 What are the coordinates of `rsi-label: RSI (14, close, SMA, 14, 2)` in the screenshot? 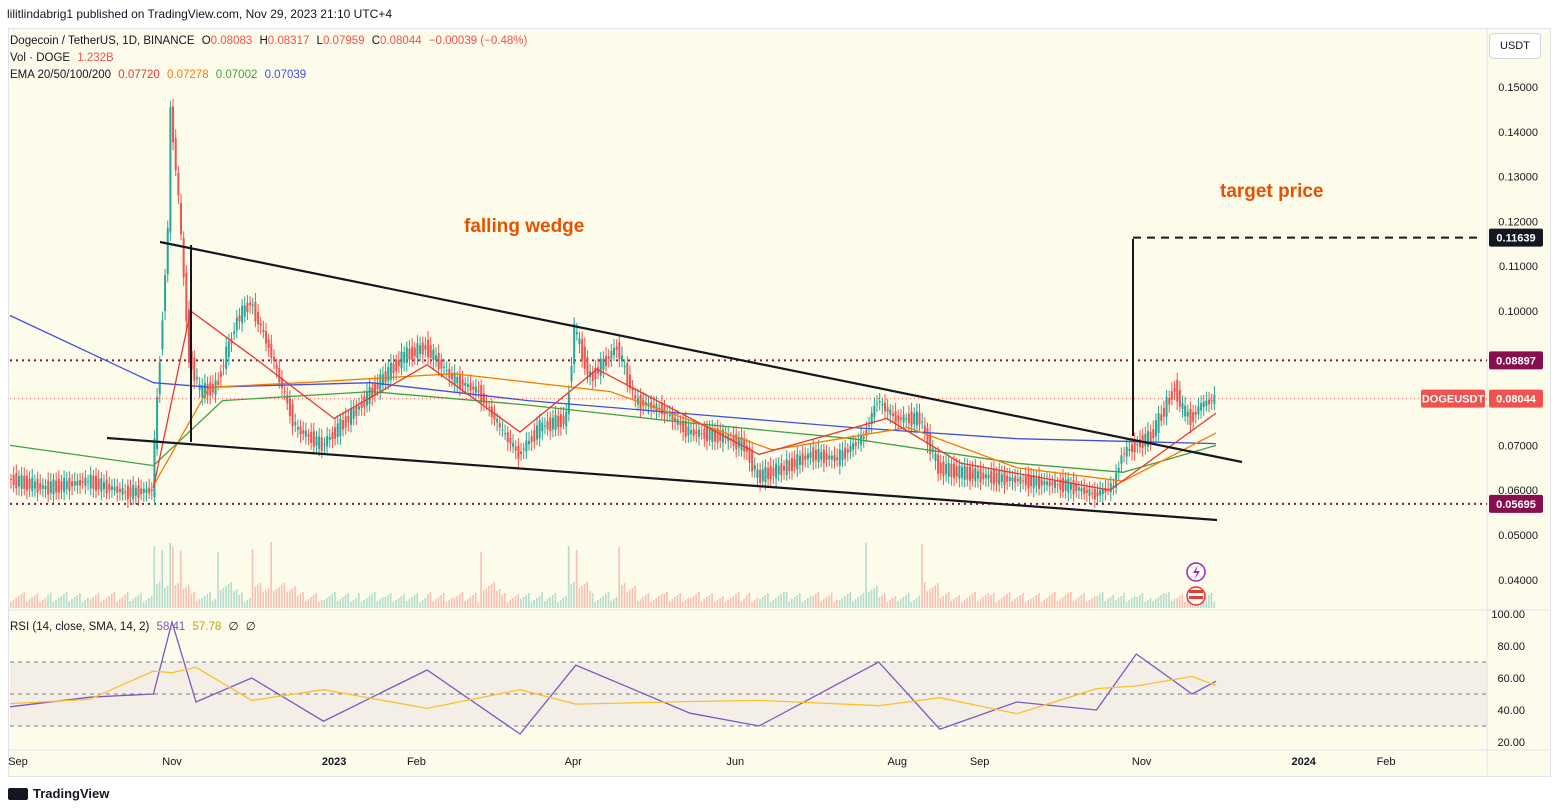 It's located at (80, 627).